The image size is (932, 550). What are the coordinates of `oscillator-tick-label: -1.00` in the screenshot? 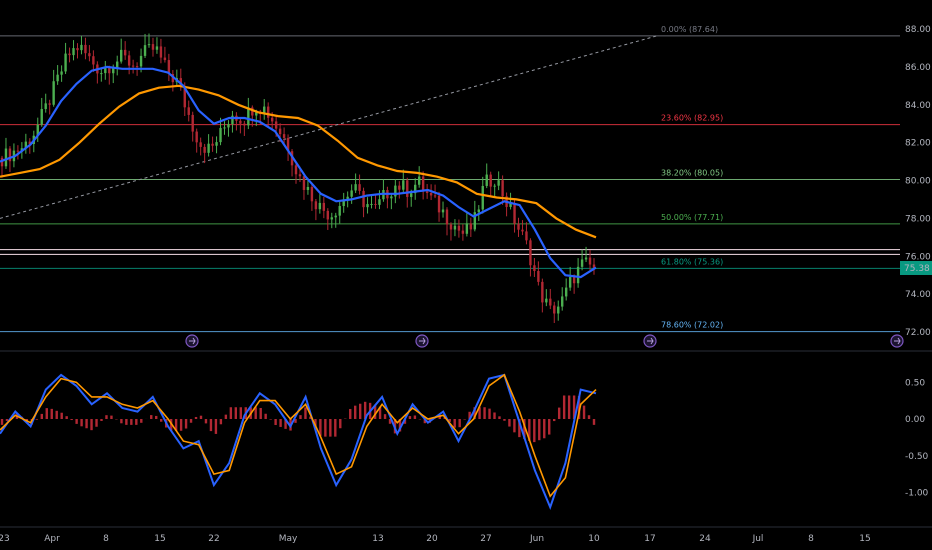 It's located at (917, 494).